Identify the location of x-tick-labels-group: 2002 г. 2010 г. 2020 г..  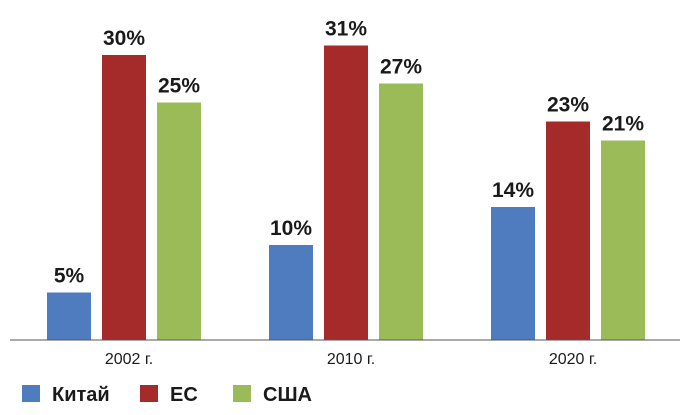
(351, 359).